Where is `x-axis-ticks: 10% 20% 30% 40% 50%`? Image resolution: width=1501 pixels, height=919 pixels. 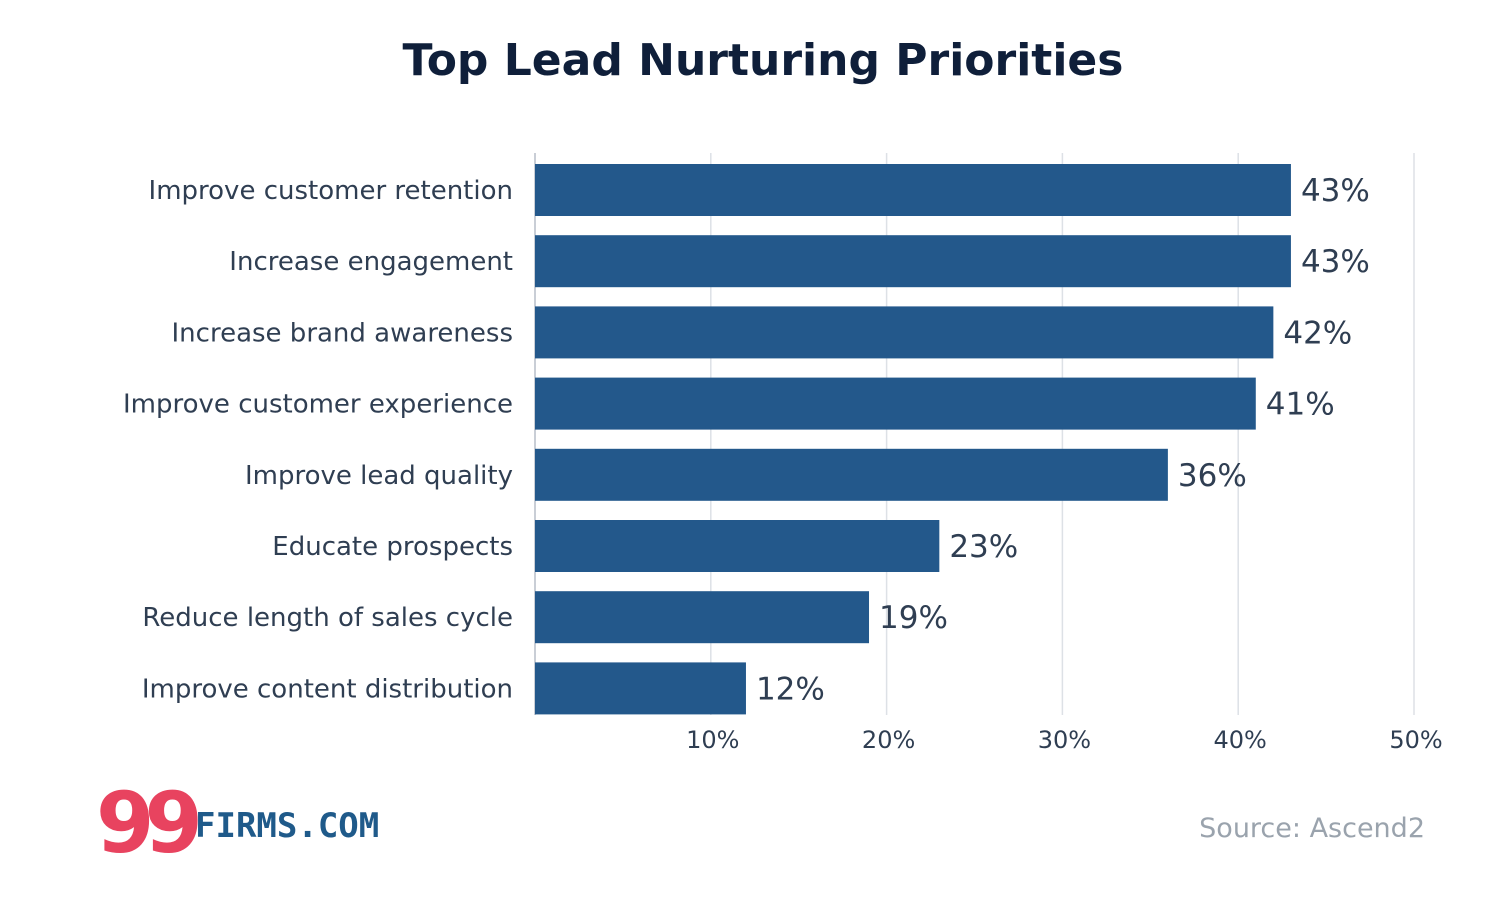
x-axis-ticks: 10% 20% 30% 40% 50% is located at coordinates (1064, 740).